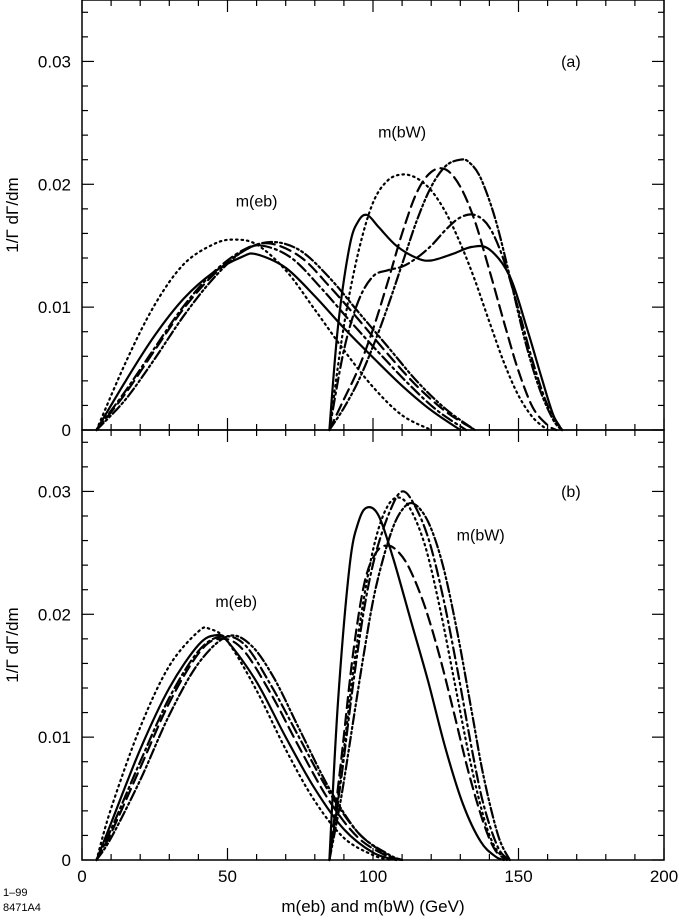  Describe the element at coordinates (664, 876) in the screenshot. I see `x-tick-label: 200` at that location.